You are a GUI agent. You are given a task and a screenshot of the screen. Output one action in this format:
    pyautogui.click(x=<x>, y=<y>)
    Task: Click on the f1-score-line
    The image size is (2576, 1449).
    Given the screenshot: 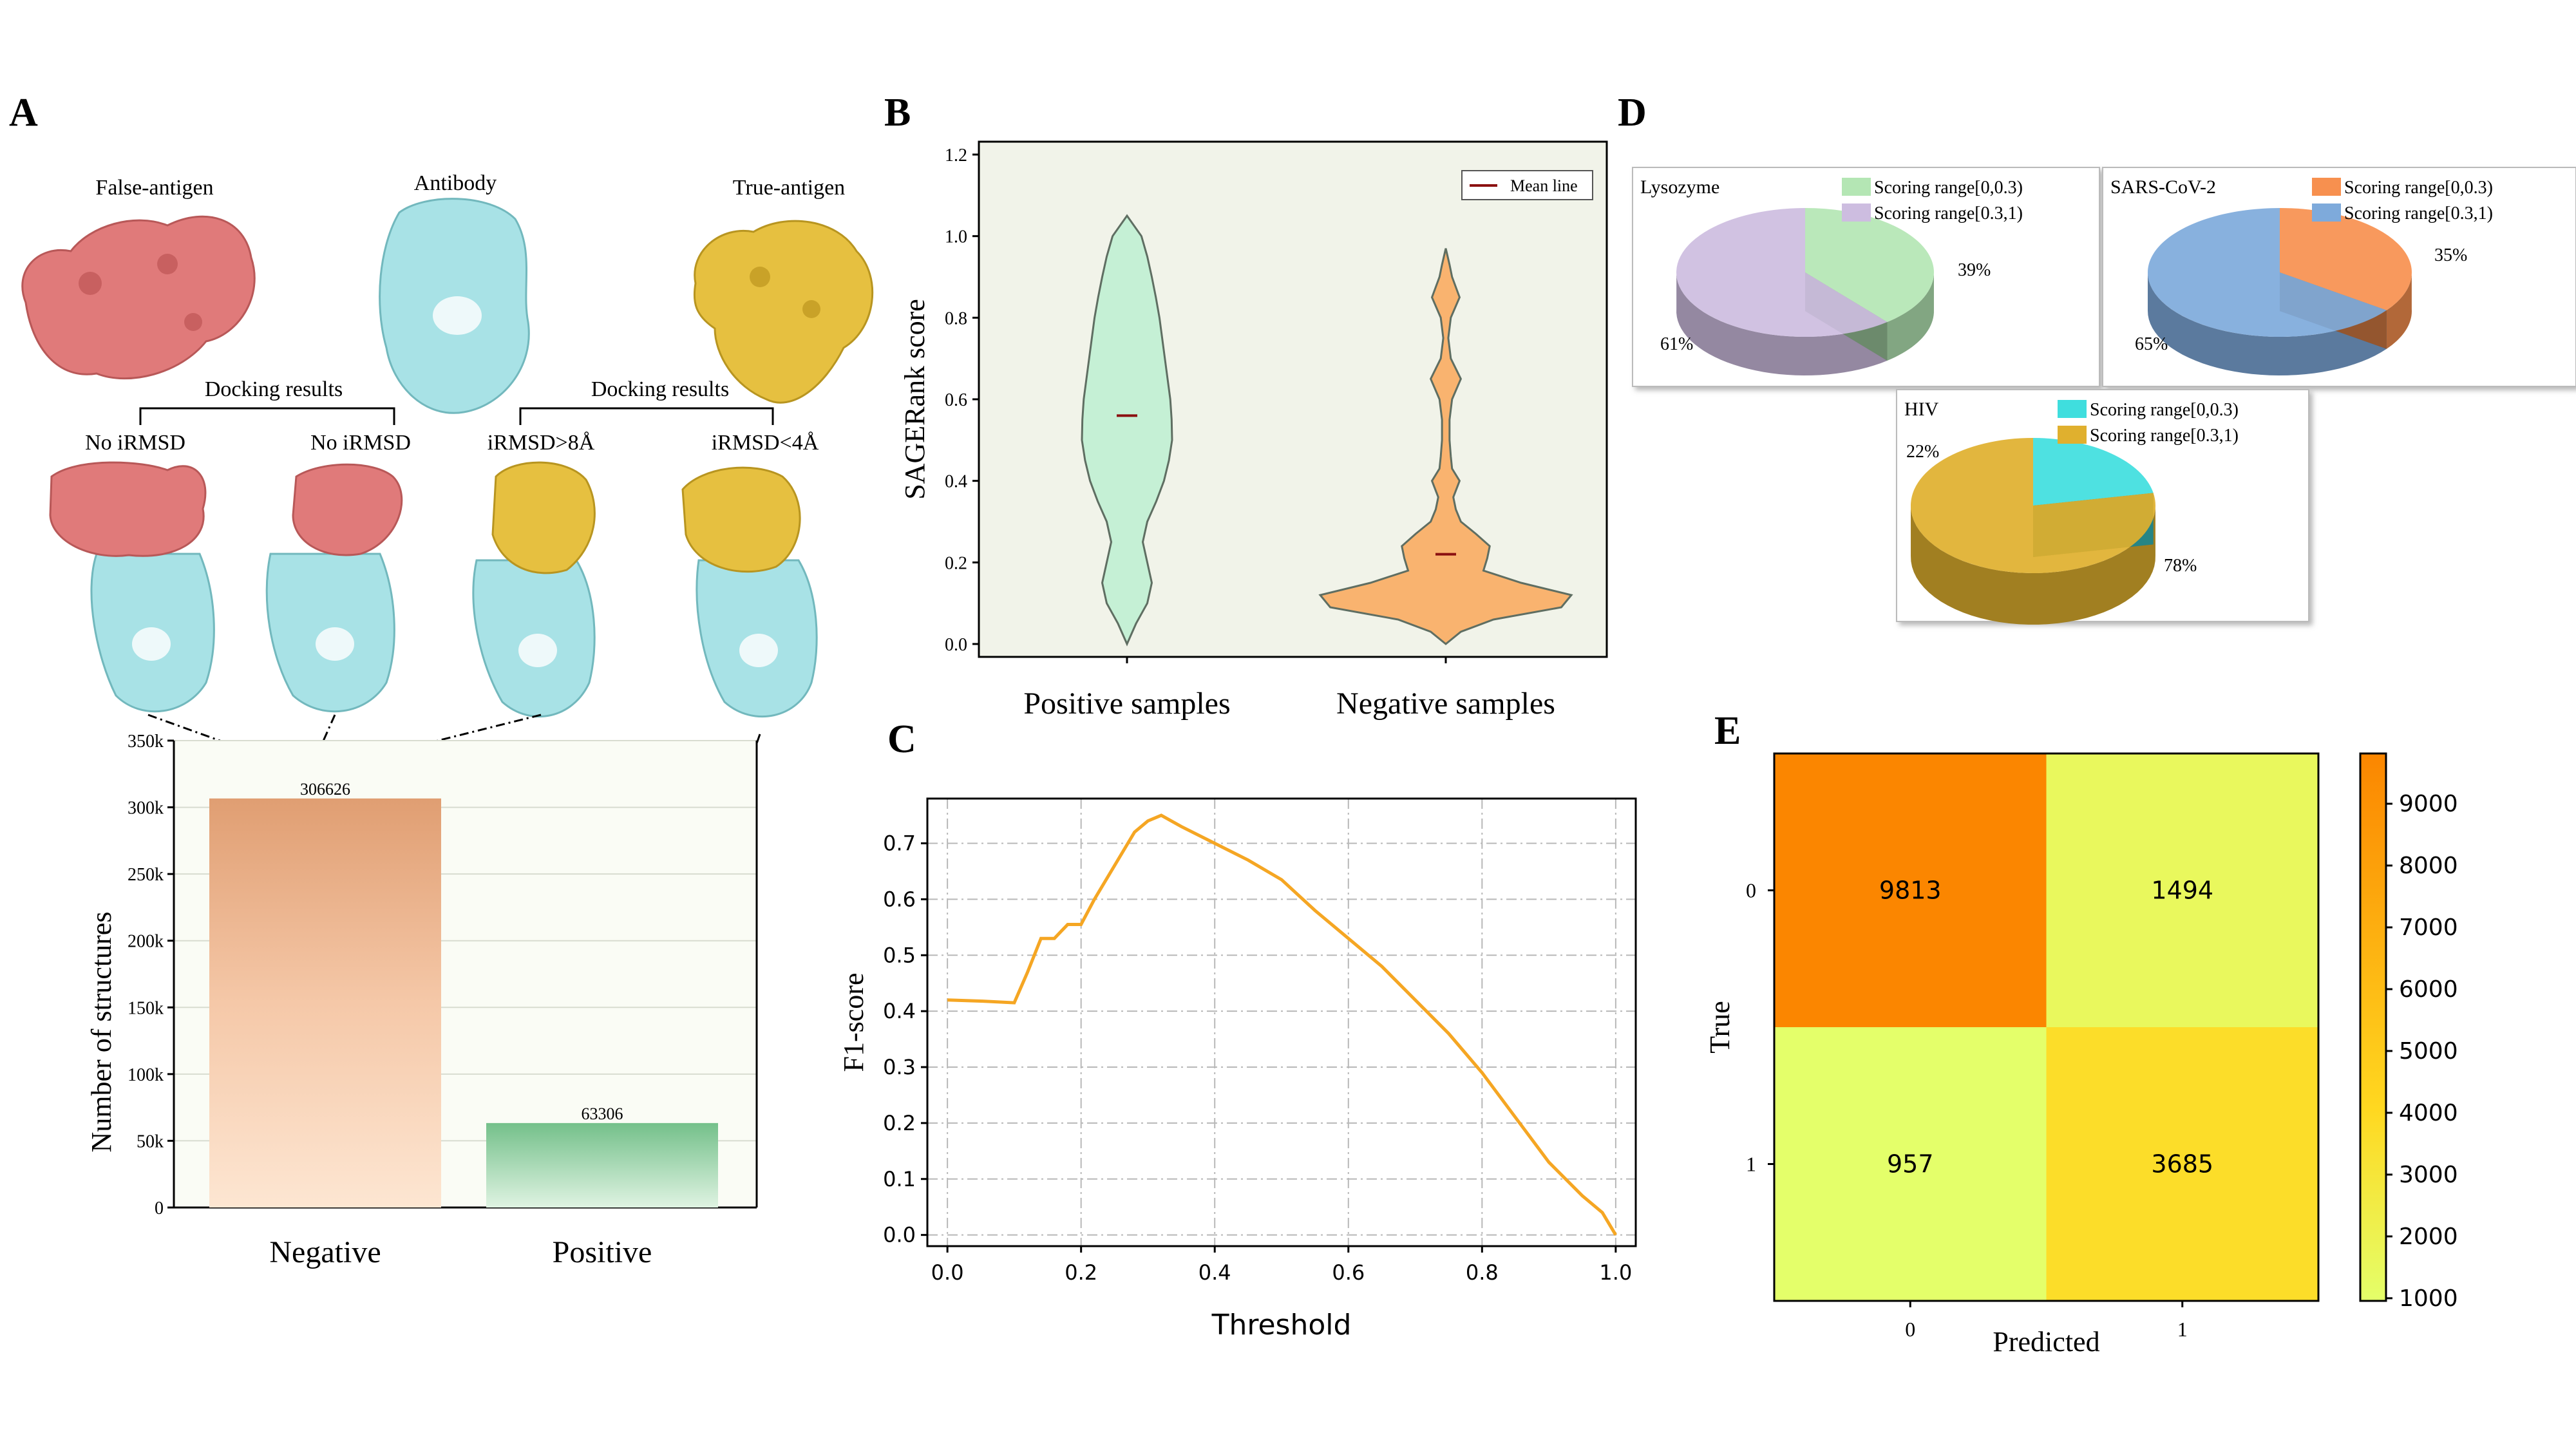 What is the action you would take?
    pyautogui.click(x=1283, y=1025)
    